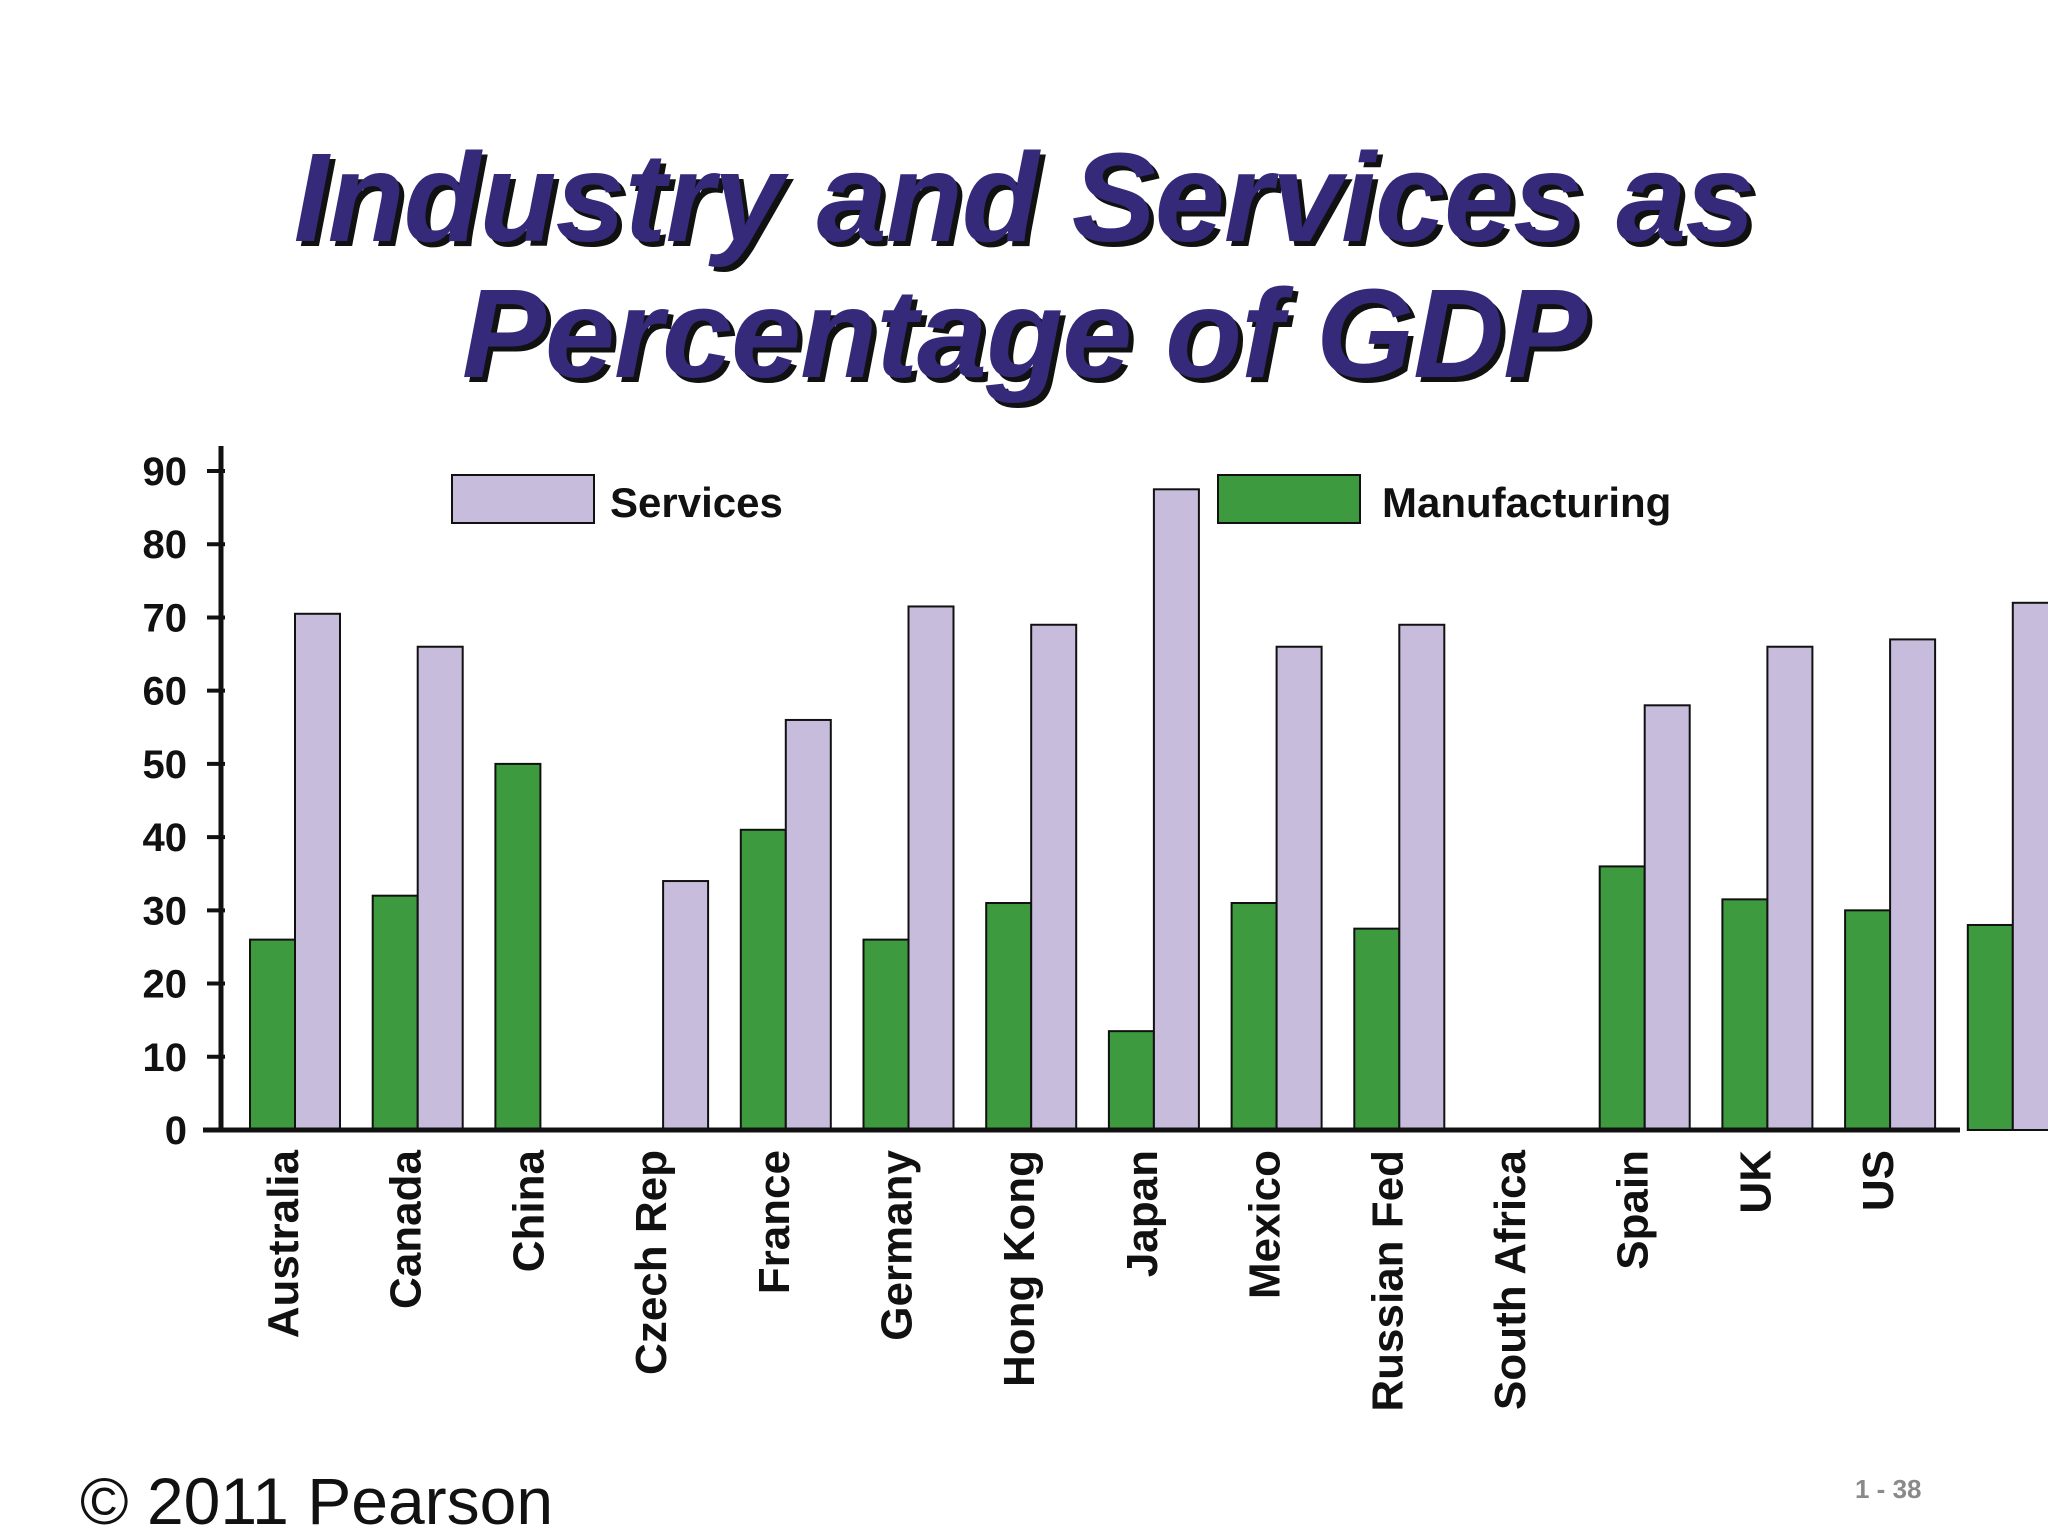 Image resolution: width=2048 pixels, height=1538 pixels. Describe the element at coordinates (1142, 1213) in the screenshot. I see `x-tick-label: Japan` at that location.